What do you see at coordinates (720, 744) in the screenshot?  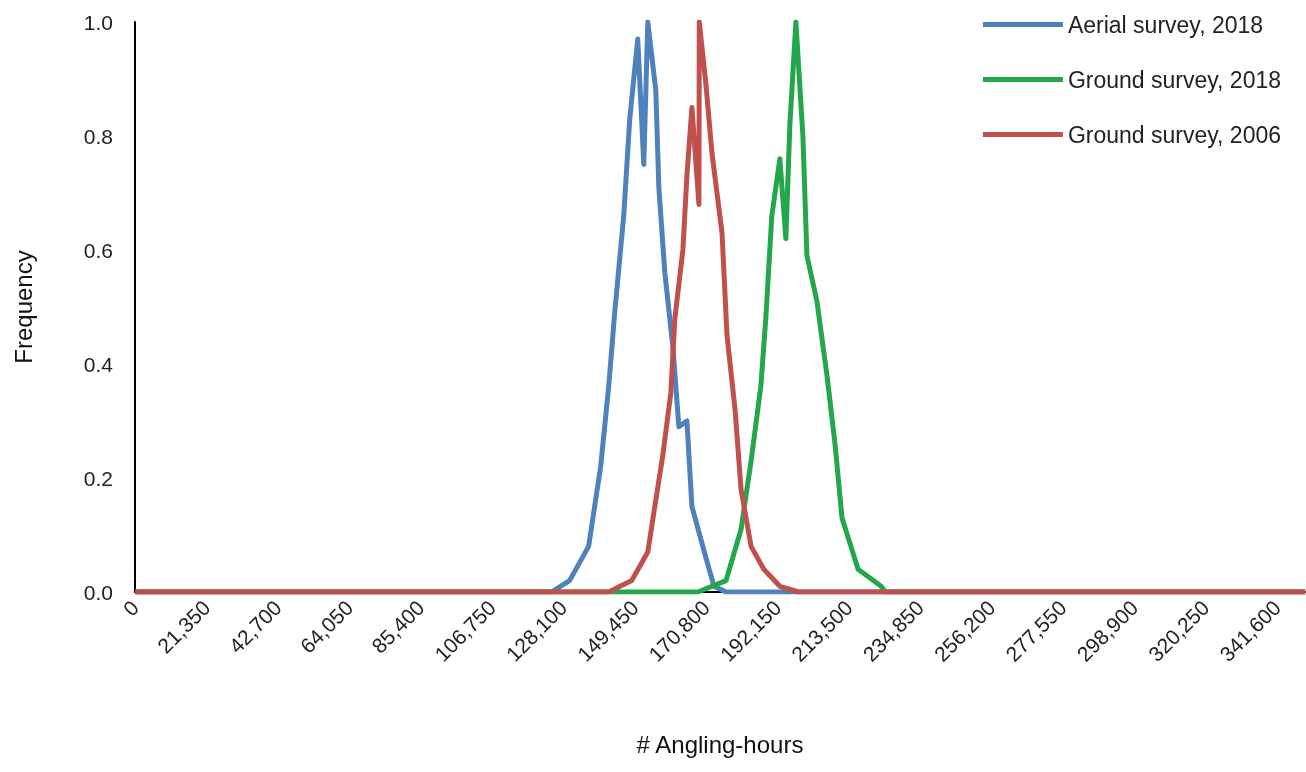 I see `x-axis-title: # Angling-hours` at bounding box center [720, 744].